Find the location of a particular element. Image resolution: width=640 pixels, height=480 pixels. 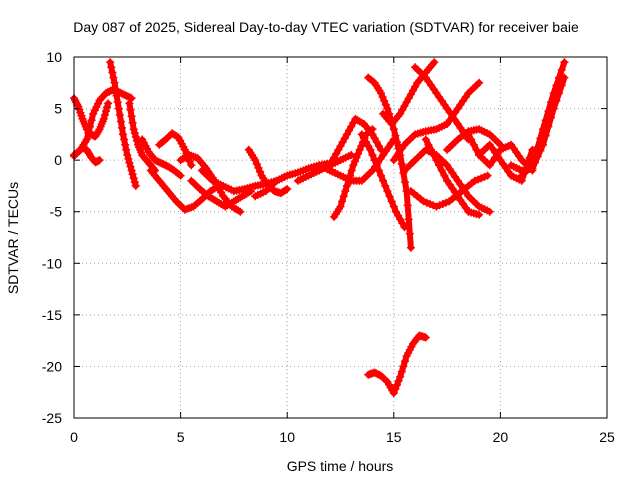

x-tick-label: 5 is located at coordinates (181, 437).